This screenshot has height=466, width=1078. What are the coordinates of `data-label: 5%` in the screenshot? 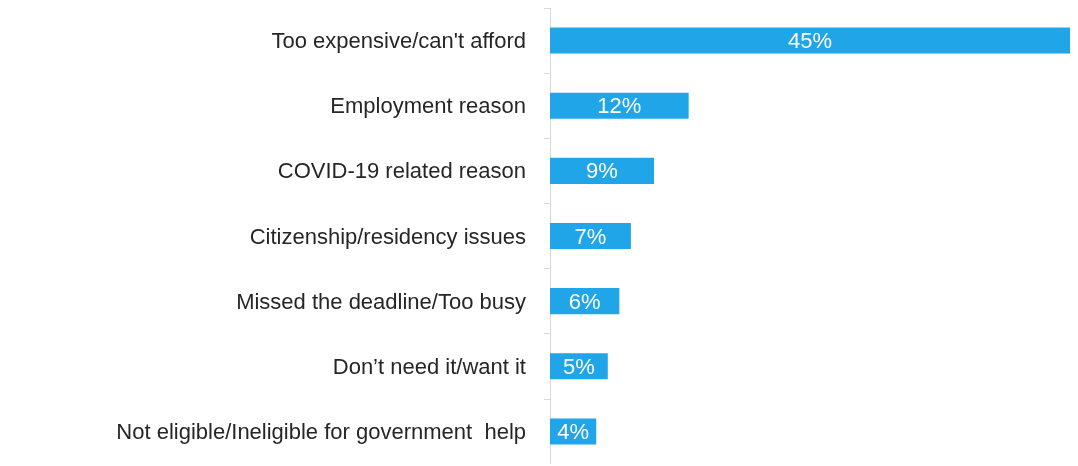 It's located at (578, 366).